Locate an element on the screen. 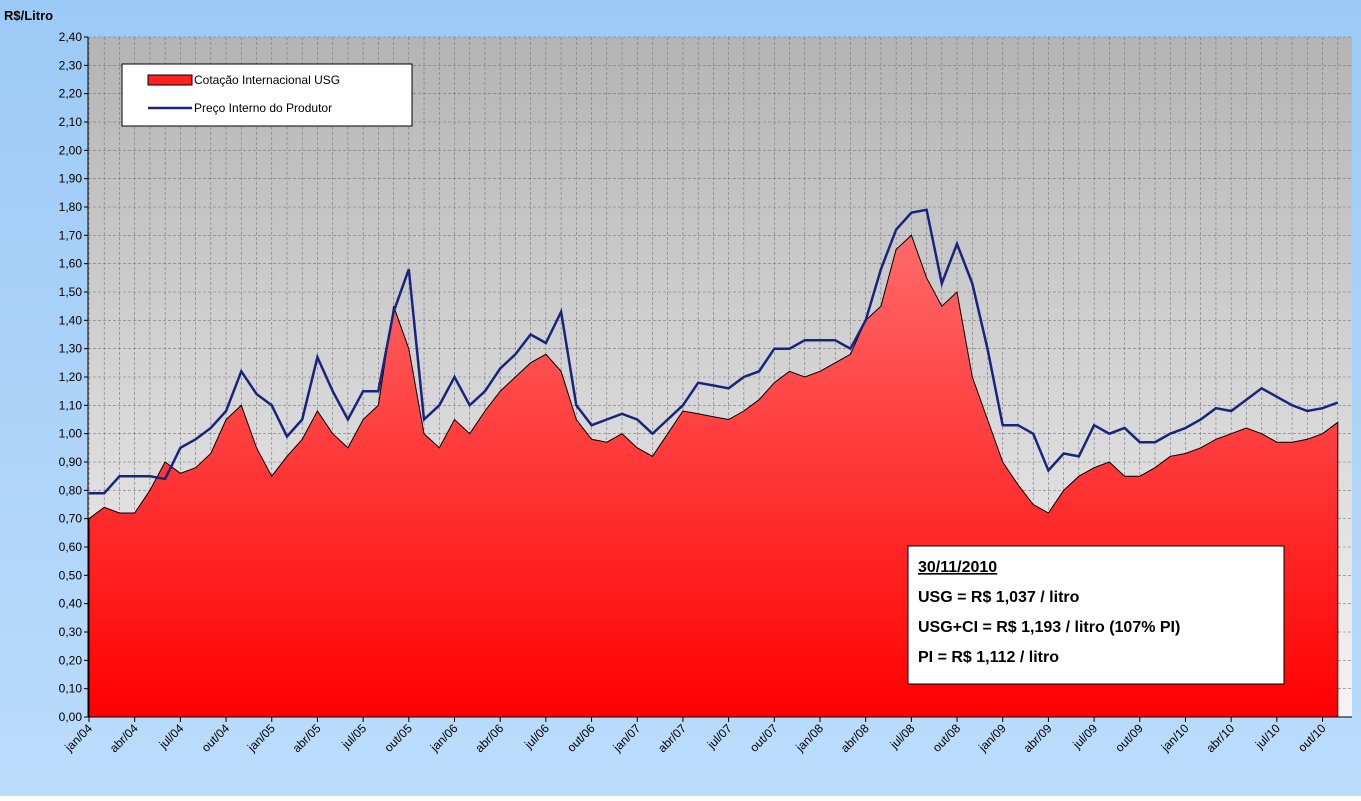 Image resolution: width=1361 pixels, height=801 pixels. y-tick-label: 2,40 is located at coordinates (71, 37).